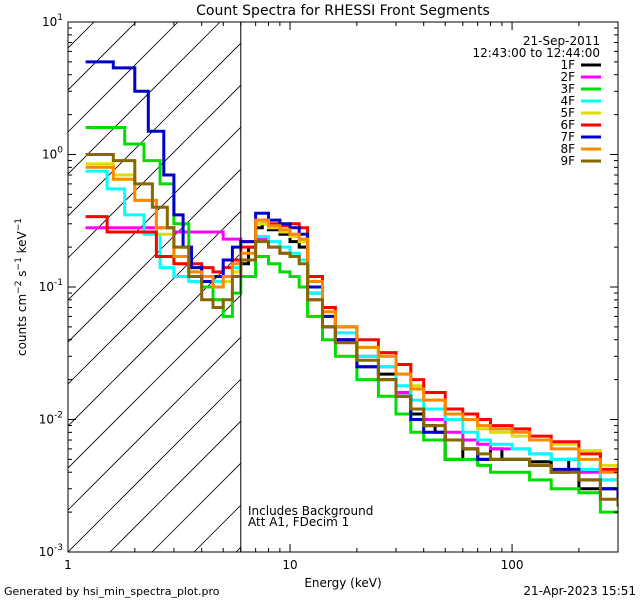 The width and height of the screenshot is (640, 600). Describe the element at coordinates (567, 161) in the screenshot. I see `legend-label-9F: 9F` at that location.